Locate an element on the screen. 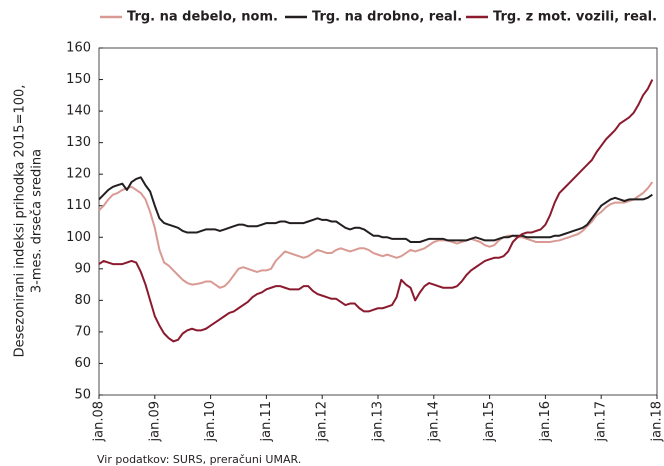 This screenshot has height=466, width=664. x-tick-label: jan.16 is located at coordinates (545, 422).